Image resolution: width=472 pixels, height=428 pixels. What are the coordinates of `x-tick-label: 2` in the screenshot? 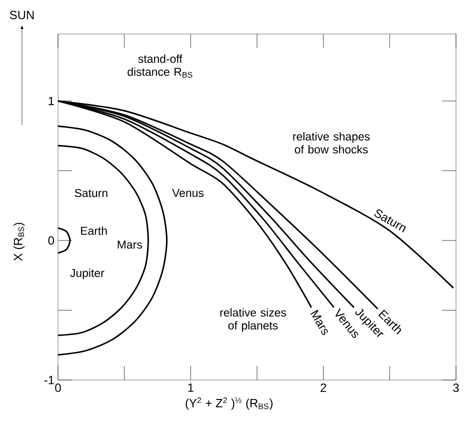 It's located at (323, 388).